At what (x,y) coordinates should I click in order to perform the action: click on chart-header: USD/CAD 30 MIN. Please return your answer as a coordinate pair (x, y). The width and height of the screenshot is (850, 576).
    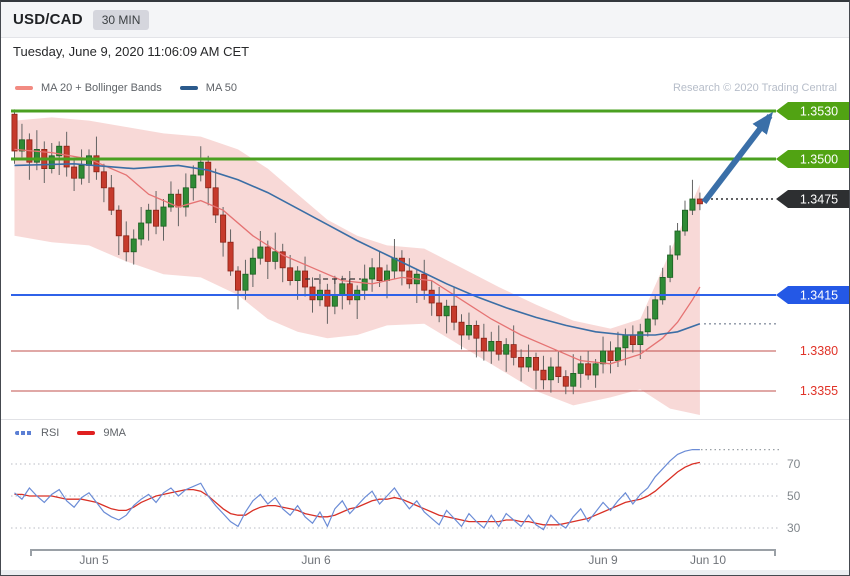
    Looking at the image, I should click on (425, 20).